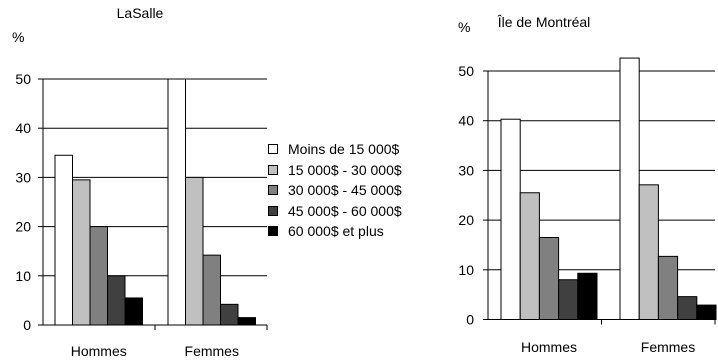  I want to click on legend-item: 15 000$ - 30 000$, so click(358, 170).